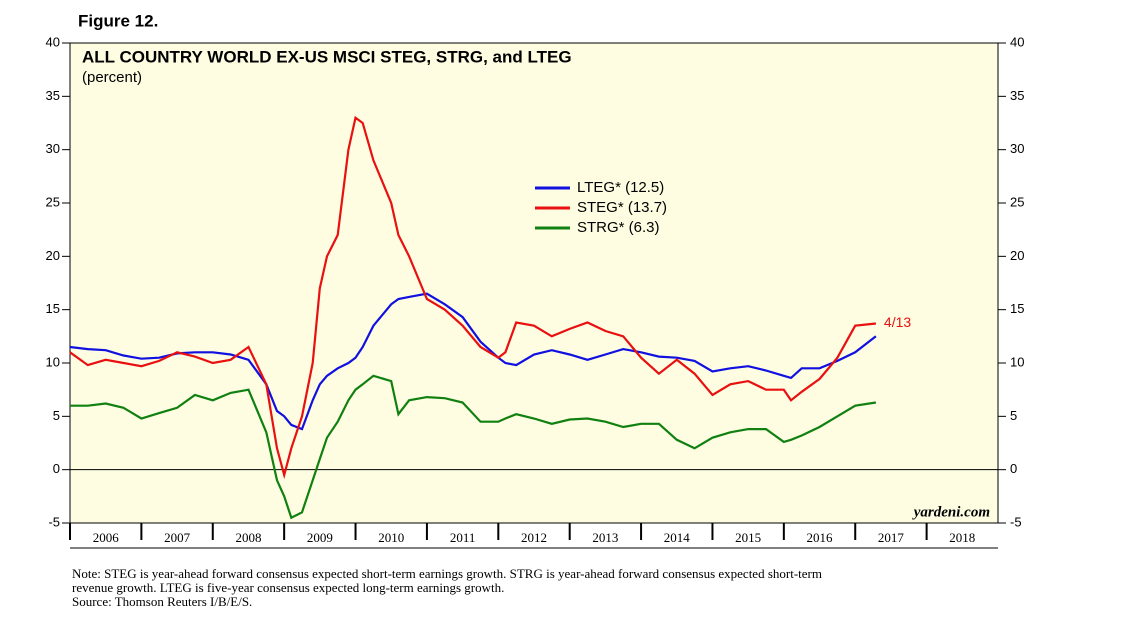  What do you see at coordinates (951, 512) in the screenshot?
I see `watermark: yardeni.com` at bounding box center [951, 512].